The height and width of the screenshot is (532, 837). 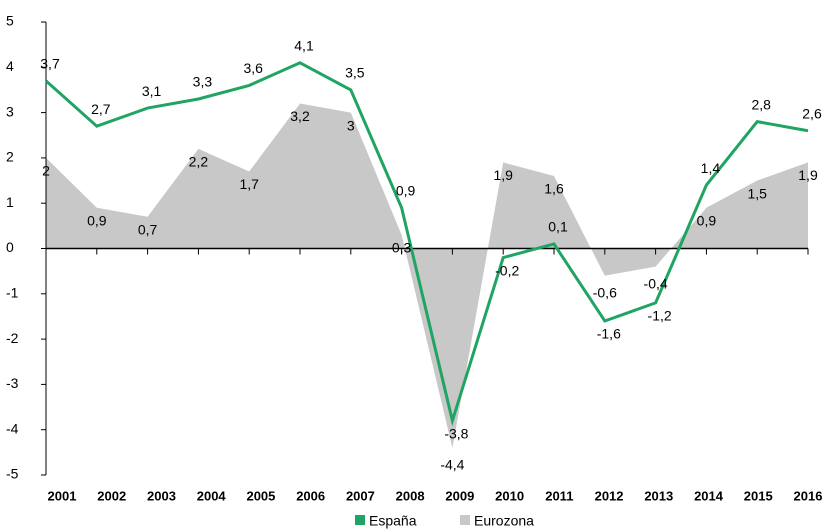 I want to click on x-tick-label: 2002, so click(x=111, y=495).